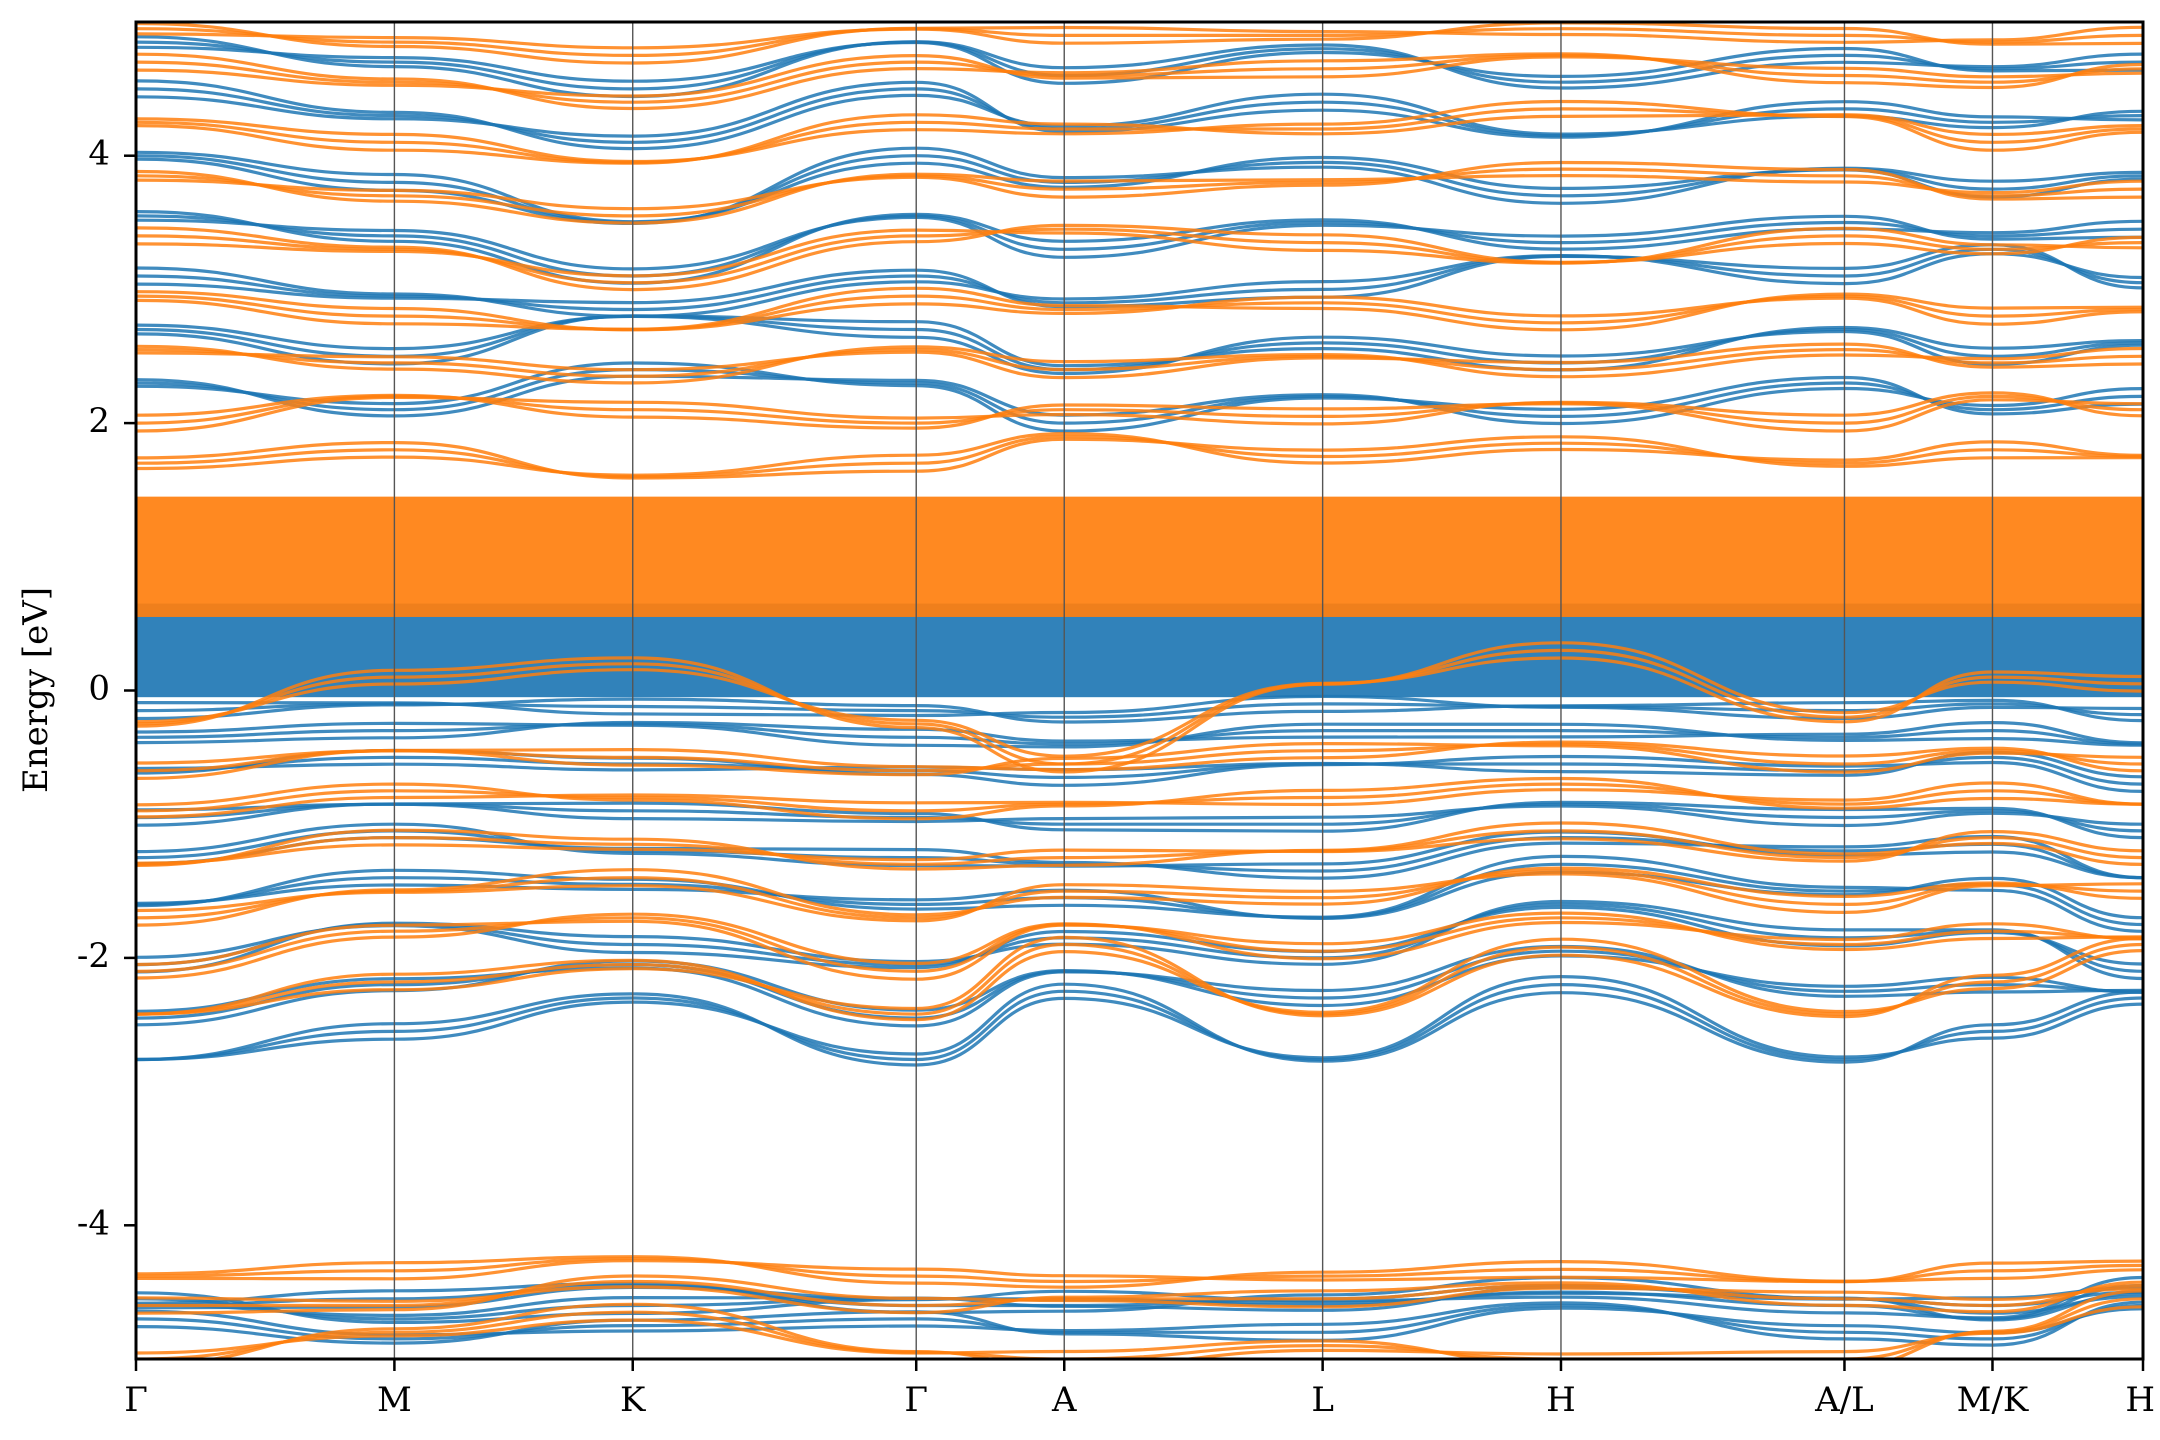  What do you see at coordinates (99, 154) in the screenshot?
I see `y-tick-label-4: 4` at bounding box center [99, 154].